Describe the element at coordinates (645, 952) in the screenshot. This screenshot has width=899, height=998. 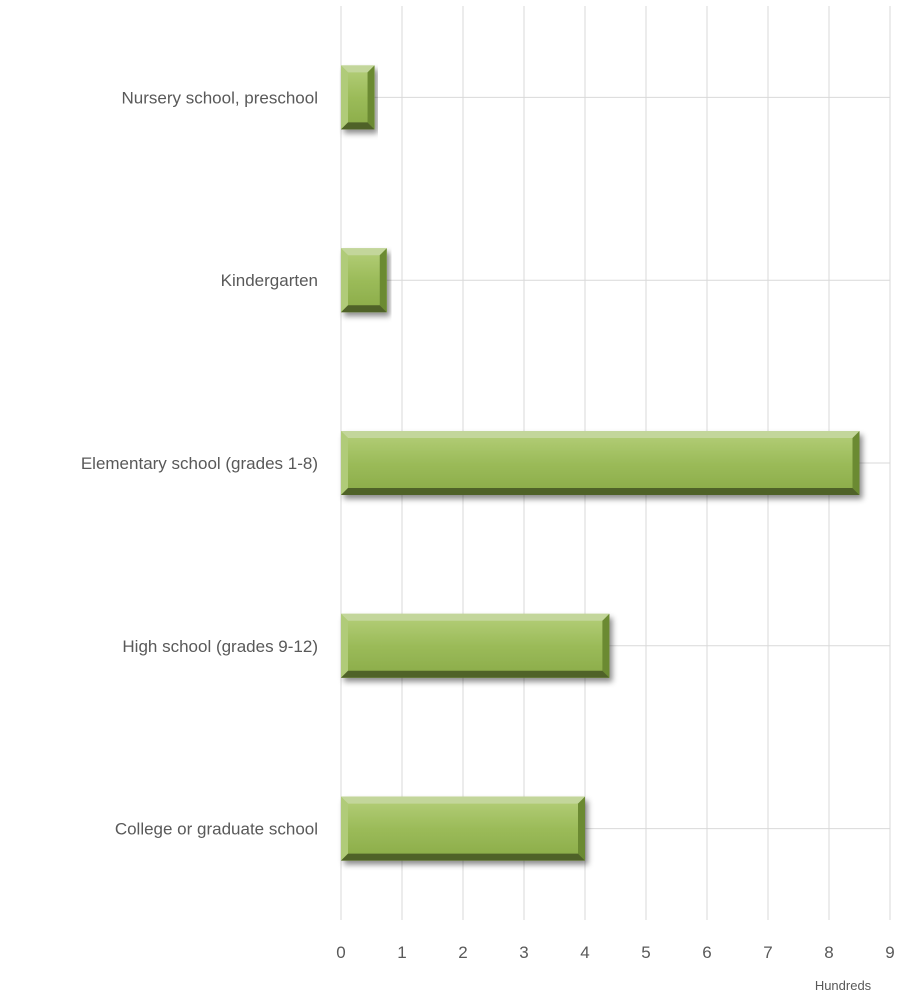
I see `x-tick-label: 5` at that location.